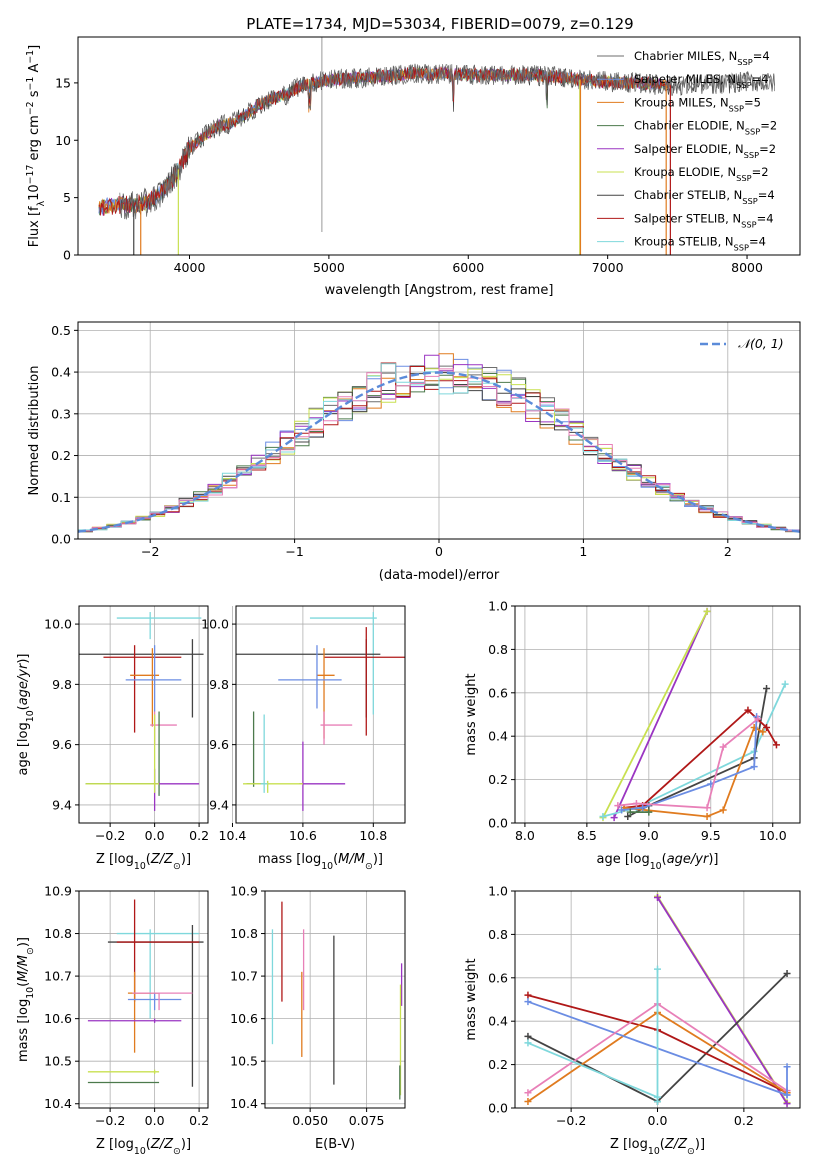 The image size is (819, 1170). I want to click on label-part: age [log, so click(23, 748).